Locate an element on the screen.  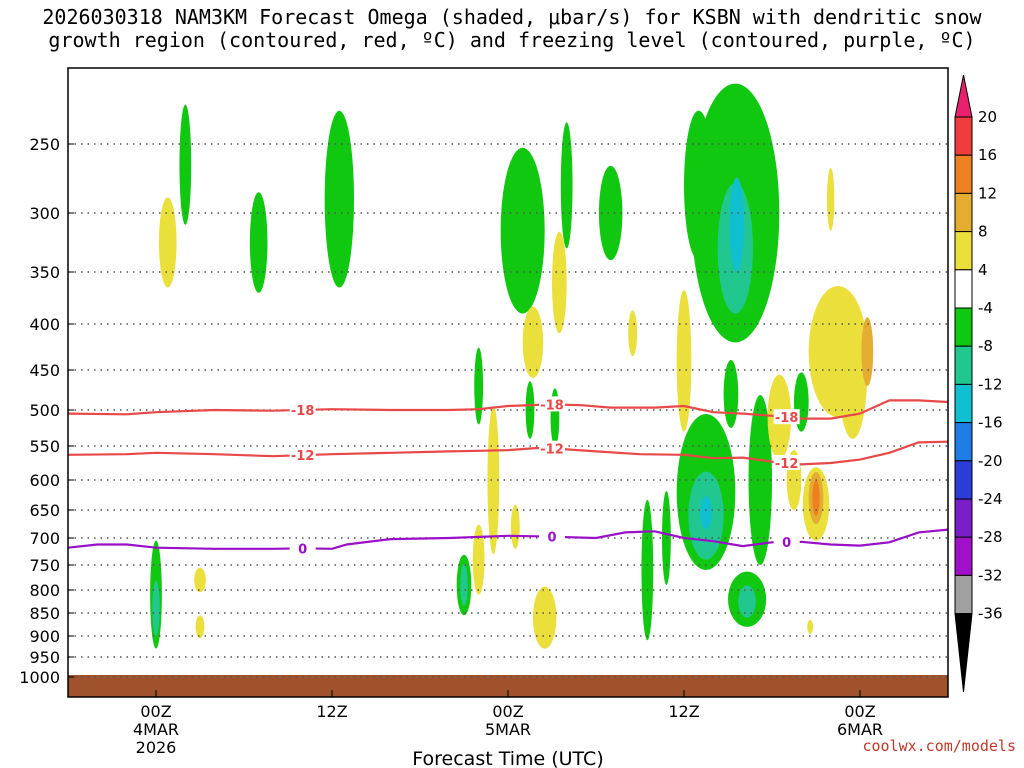
y-tick-label-250: 250 is located at coordinates (44, 144).